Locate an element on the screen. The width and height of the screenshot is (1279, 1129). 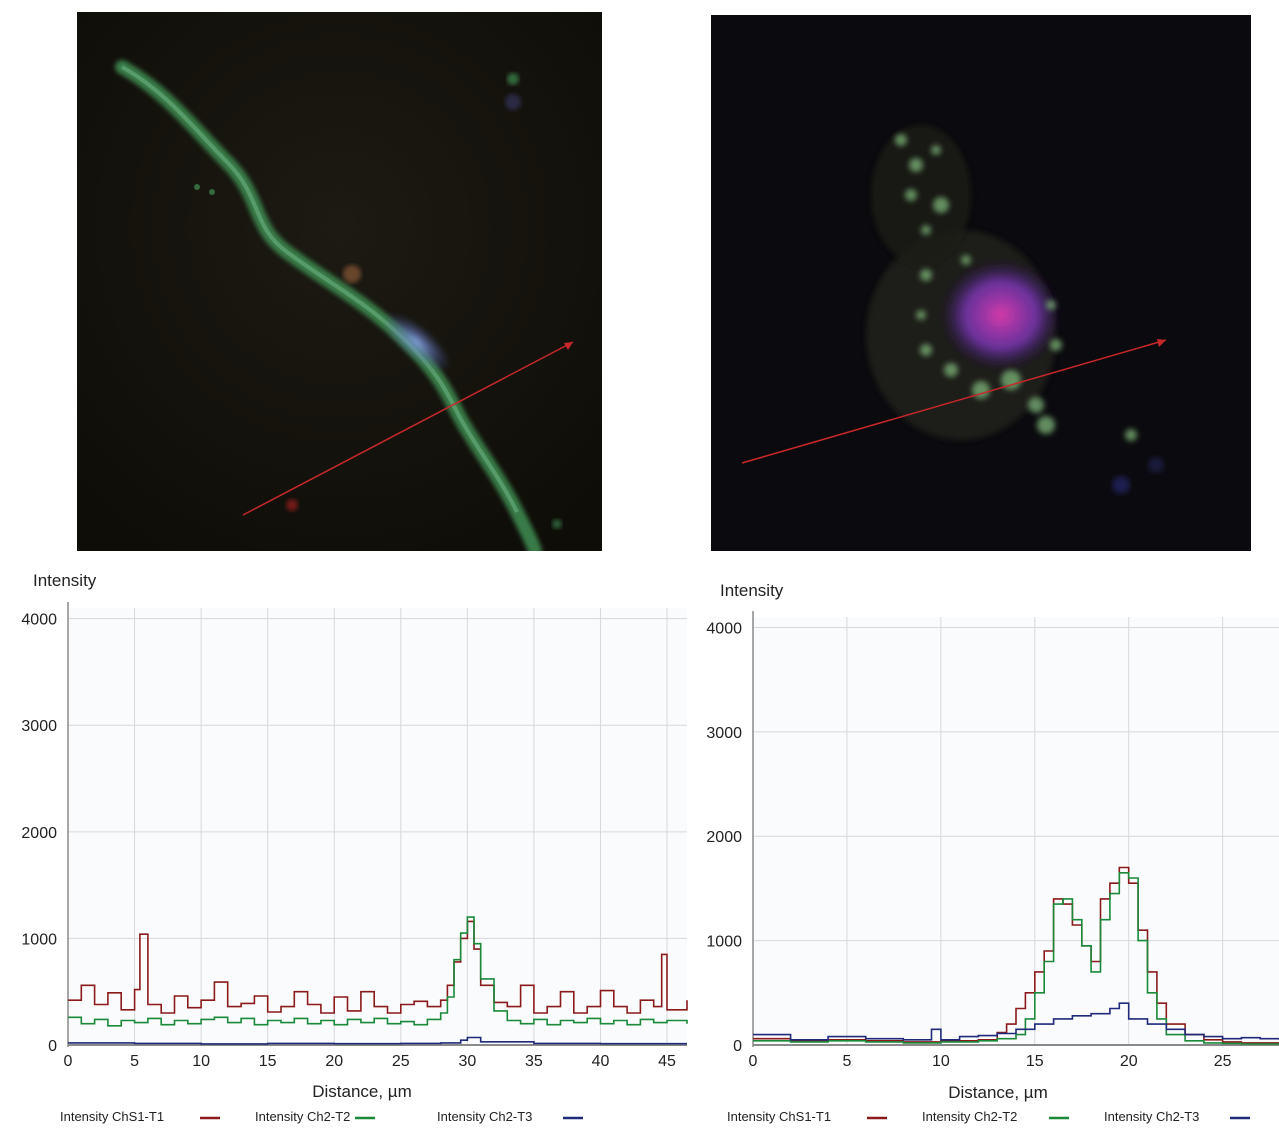
x-tick-label: 45 is located at coordinates (667, 1061).